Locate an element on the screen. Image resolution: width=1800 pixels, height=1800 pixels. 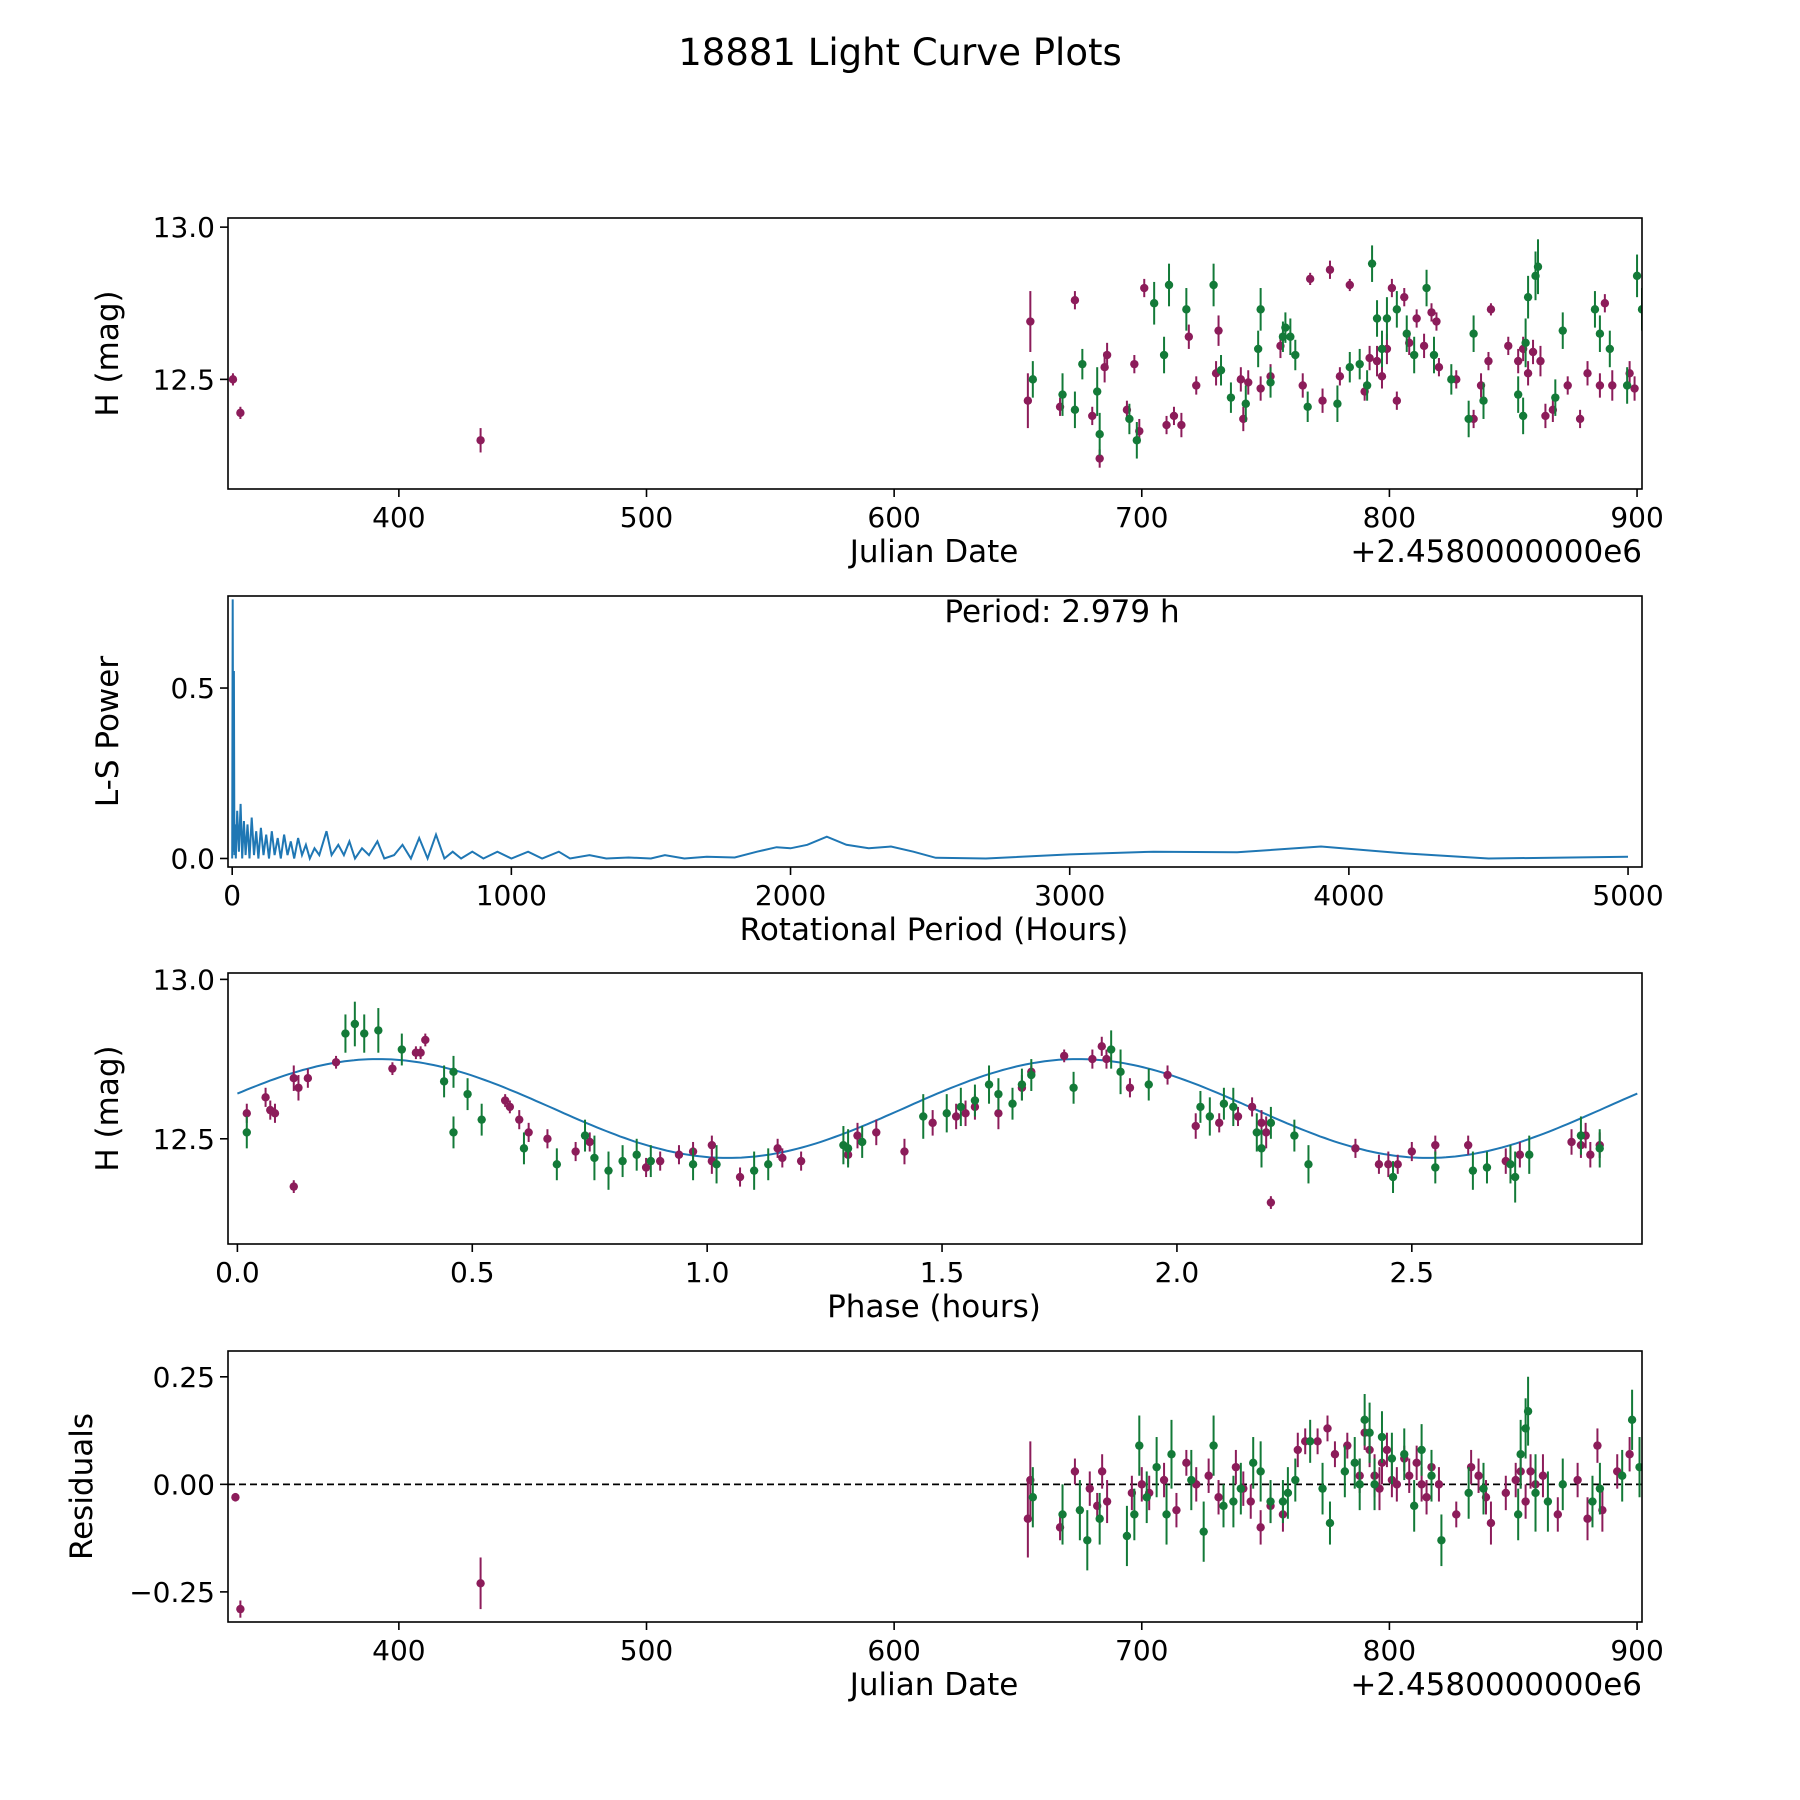
x-tick-label: 400 is located at coordinates (398, 517).